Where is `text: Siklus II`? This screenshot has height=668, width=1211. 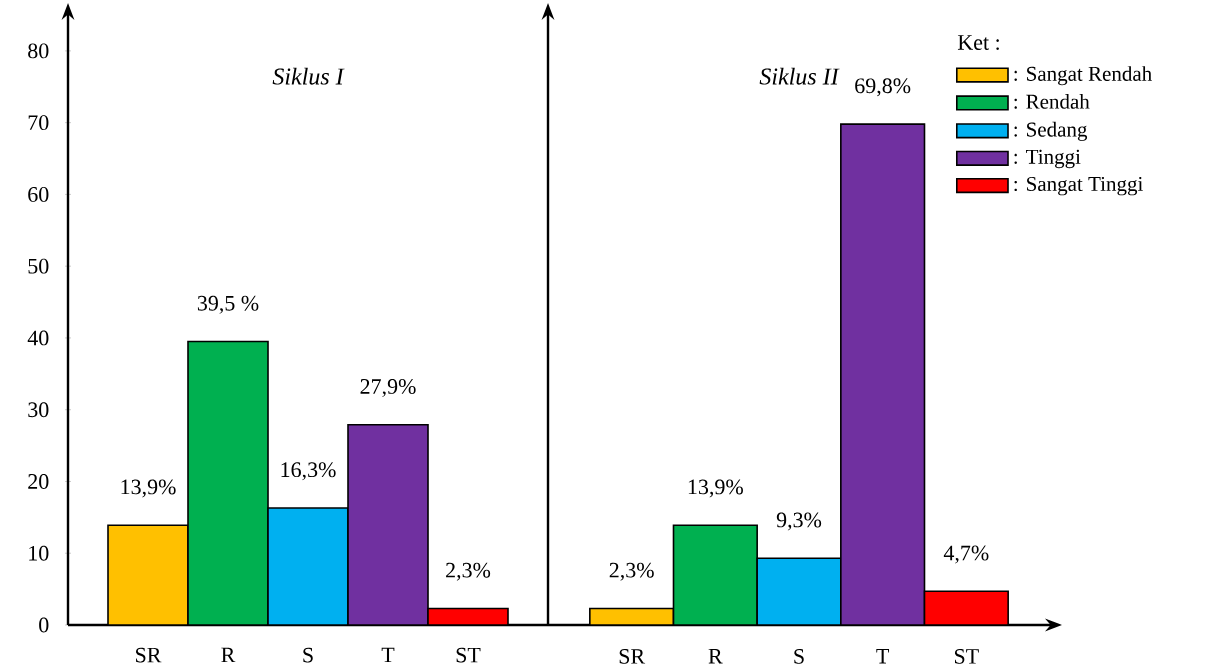
text: Siklus II is located at coordinates (799, 76).